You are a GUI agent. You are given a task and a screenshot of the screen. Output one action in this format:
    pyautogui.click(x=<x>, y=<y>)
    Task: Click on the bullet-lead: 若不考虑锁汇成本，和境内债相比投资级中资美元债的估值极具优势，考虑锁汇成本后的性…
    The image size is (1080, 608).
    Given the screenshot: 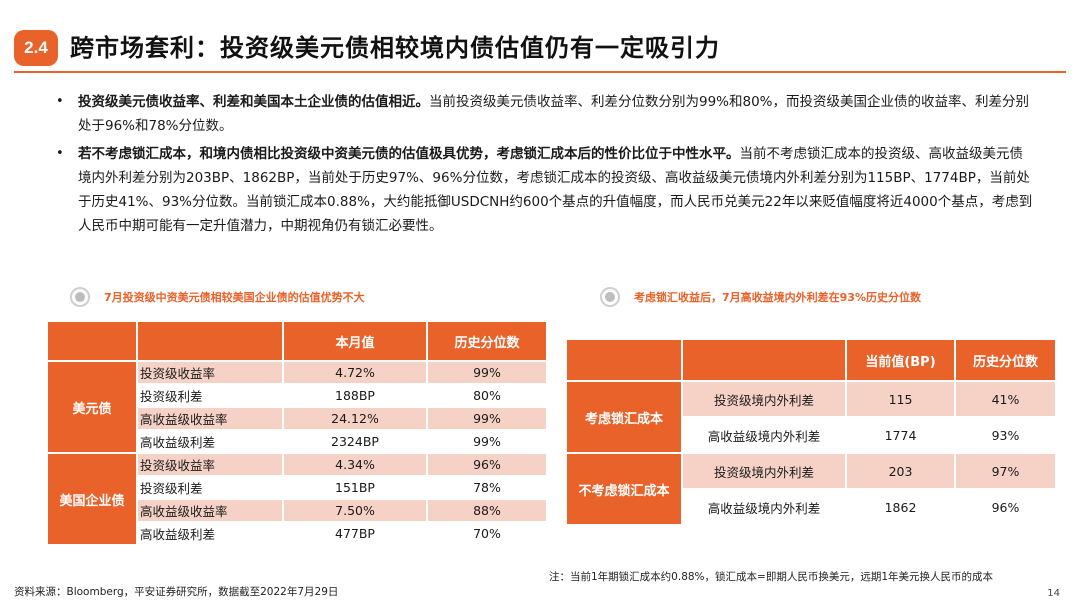 What is the action you would take?
    pyautogui.click(x=409, y=154)
    